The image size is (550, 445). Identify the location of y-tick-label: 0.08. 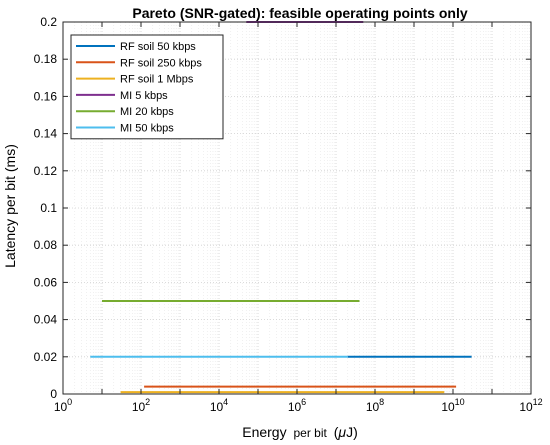
(46, 245).